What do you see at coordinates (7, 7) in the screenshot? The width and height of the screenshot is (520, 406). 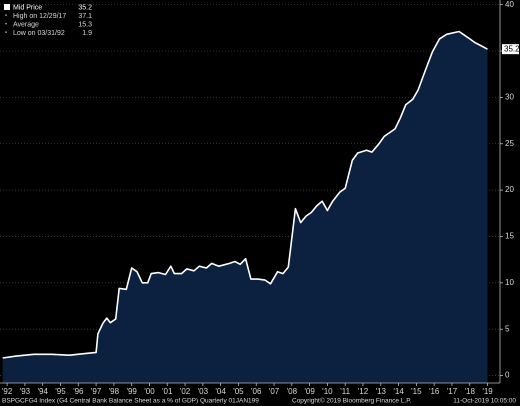 I see `legend-swatch` at bounding box center [7, 7].